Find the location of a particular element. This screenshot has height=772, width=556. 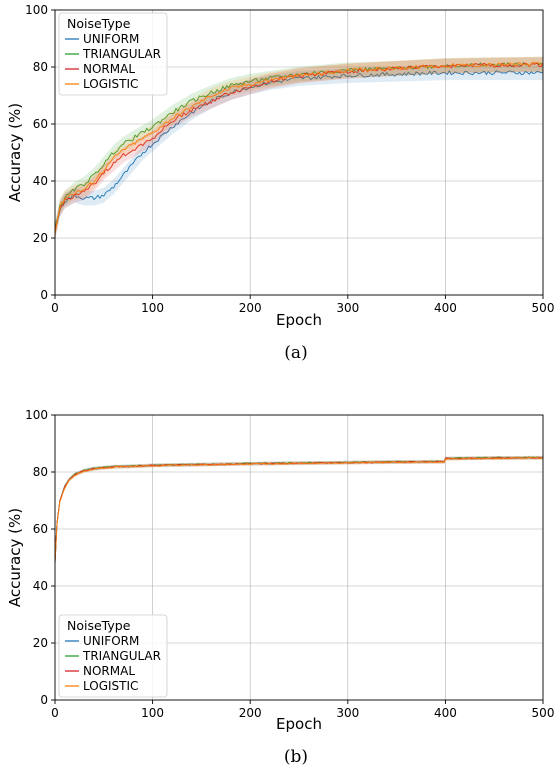

series-band-logistic is located at coordinates (299, 510).